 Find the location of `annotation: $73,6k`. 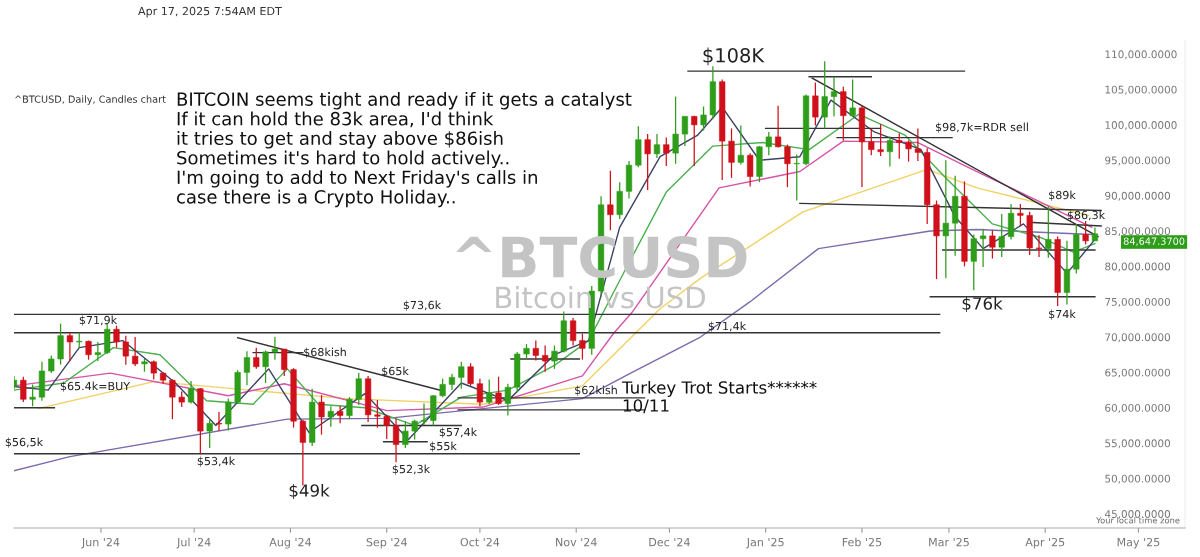

annotation: $73,6k is located at coordinates (422, 305).